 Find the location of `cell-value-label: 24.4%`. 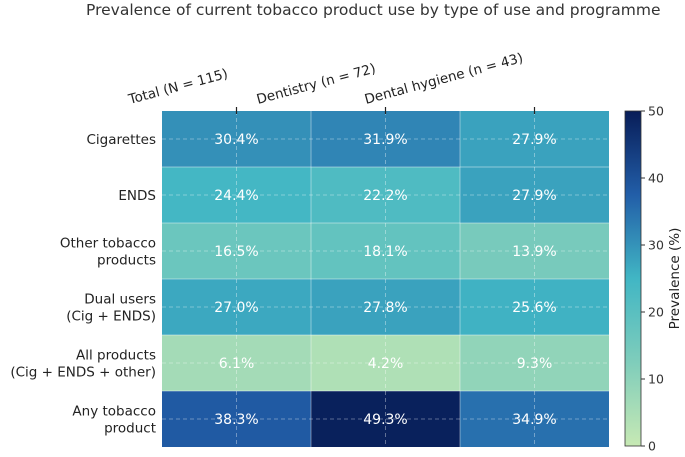

cell-value-label: 24.4% is located at coordinates (236, 196).